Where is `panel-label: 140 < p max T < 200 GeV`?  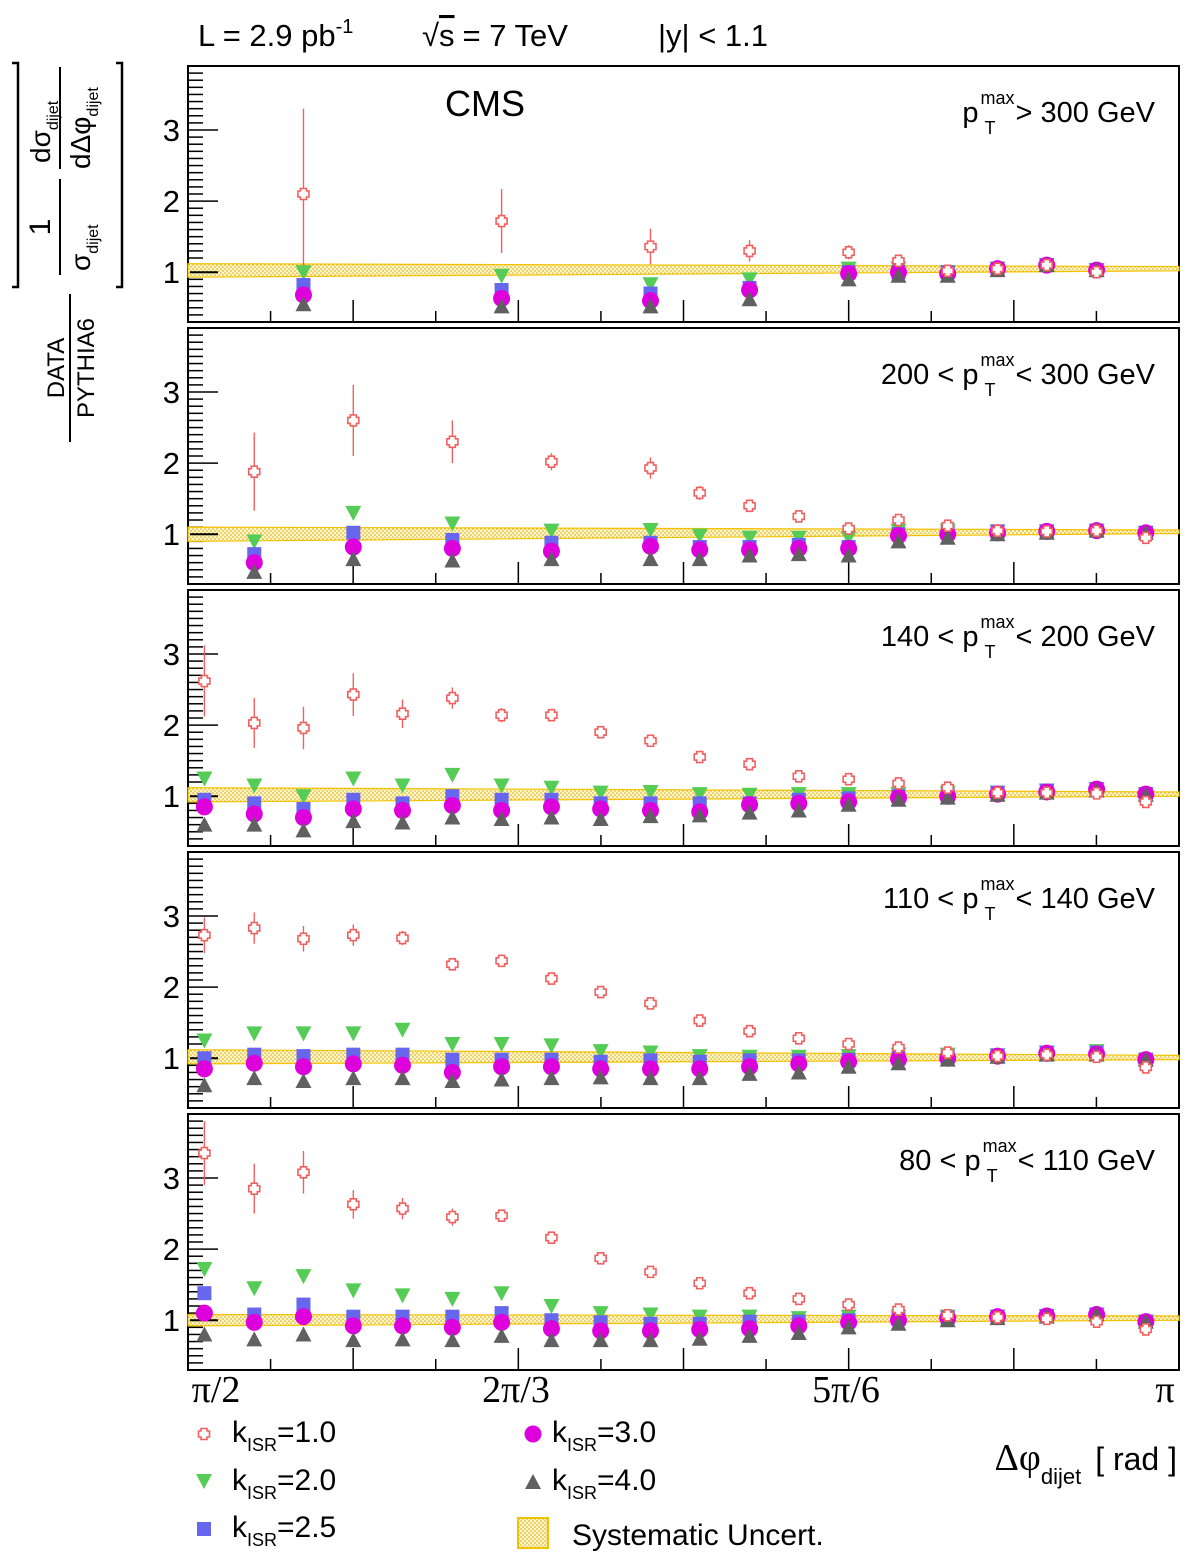 panel-label: 140 < p max T < 200 GeV is located at coordinates (1018, 637).